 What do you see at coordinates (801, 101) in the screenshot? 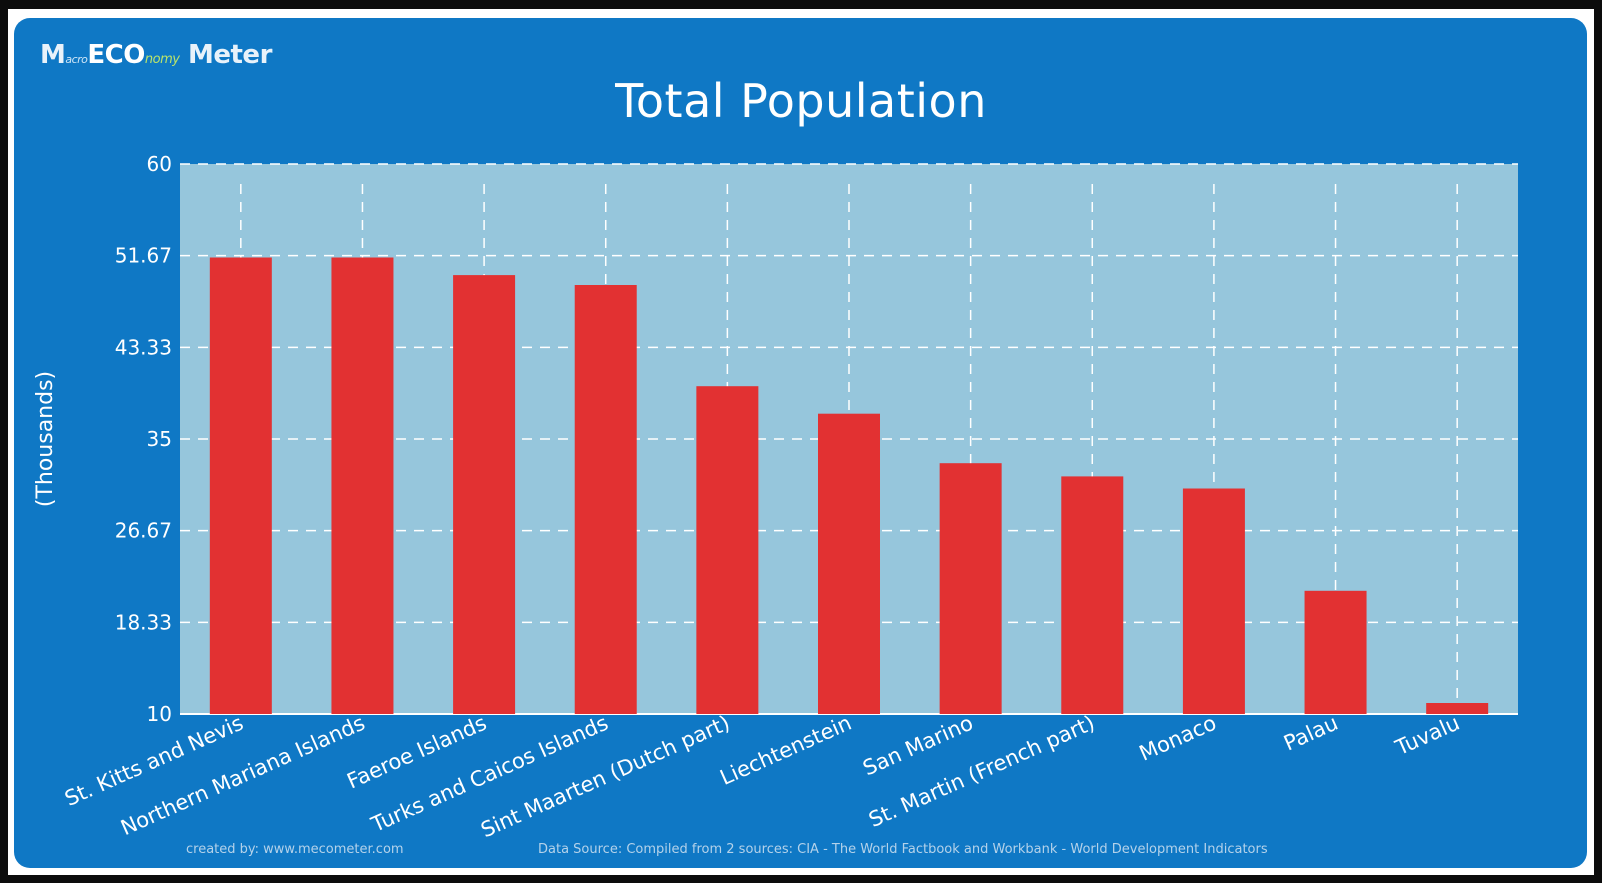
I see `chart-title: Total Population` at bounding box center [801, 101].